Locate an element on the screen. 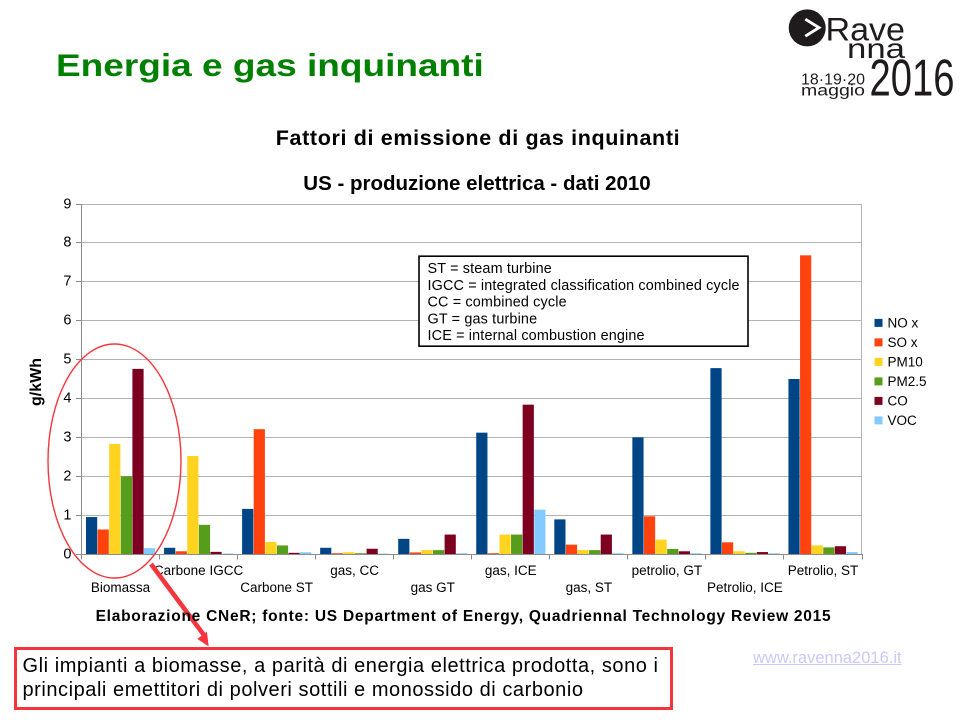 Image resolution: width=960 pixels, height=720 pixels. svg-text: Carbone ST is located at coordinates (276, 587).